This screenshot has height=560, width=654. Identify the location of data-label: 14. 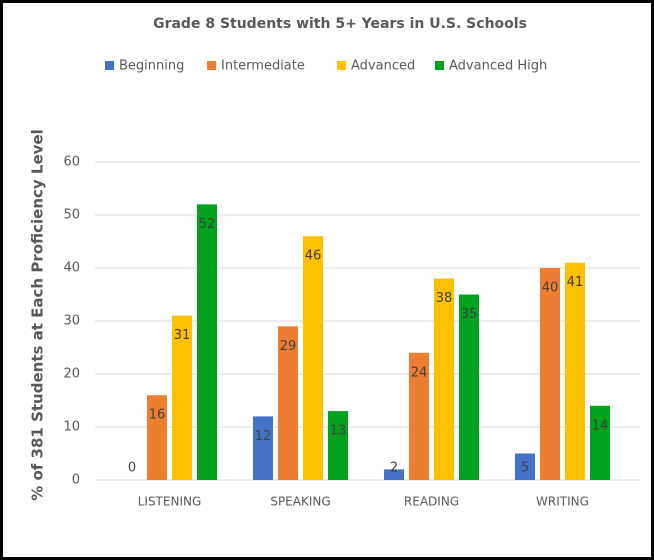
(600, 425).